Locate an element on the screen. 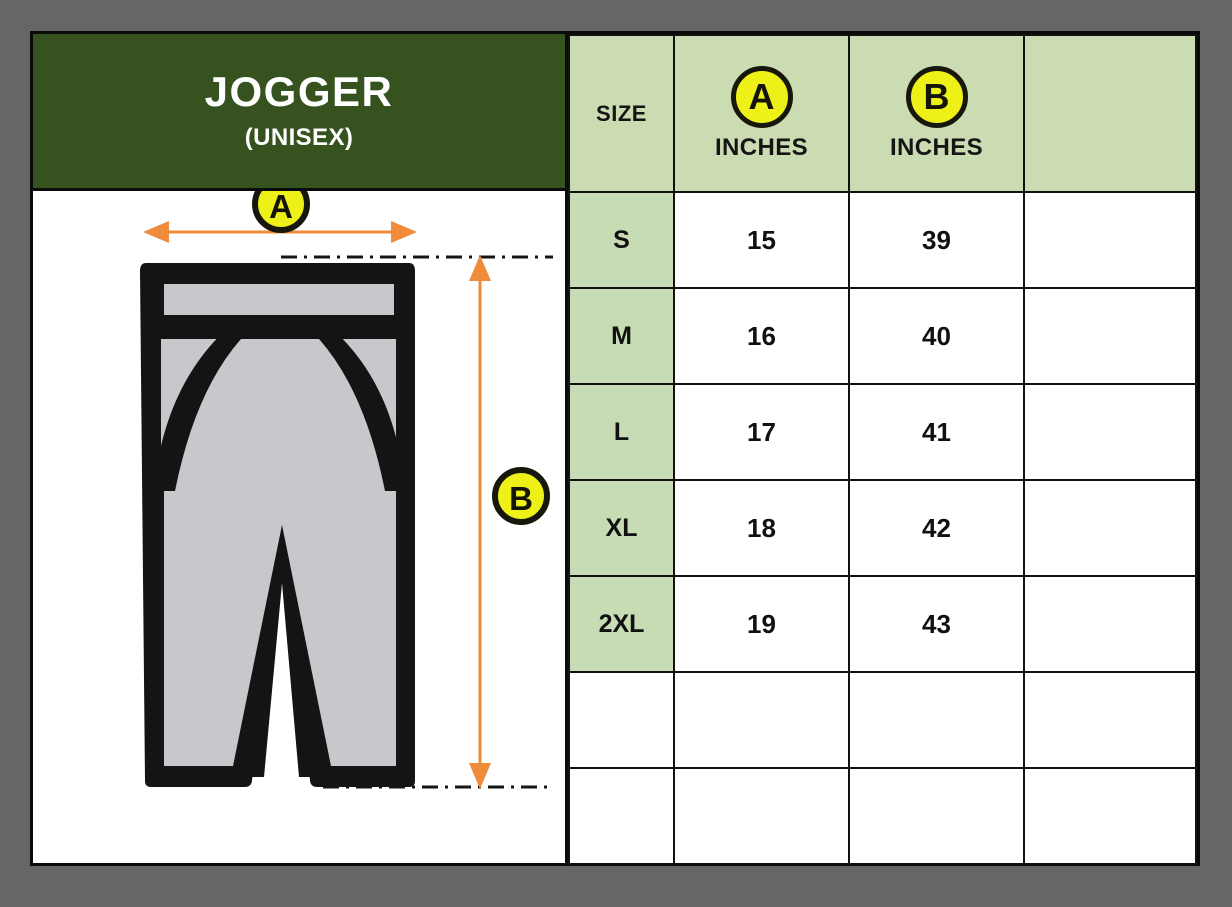  product-title-block: JOGGER (UNISEX) is located at coordinates (299, 112).